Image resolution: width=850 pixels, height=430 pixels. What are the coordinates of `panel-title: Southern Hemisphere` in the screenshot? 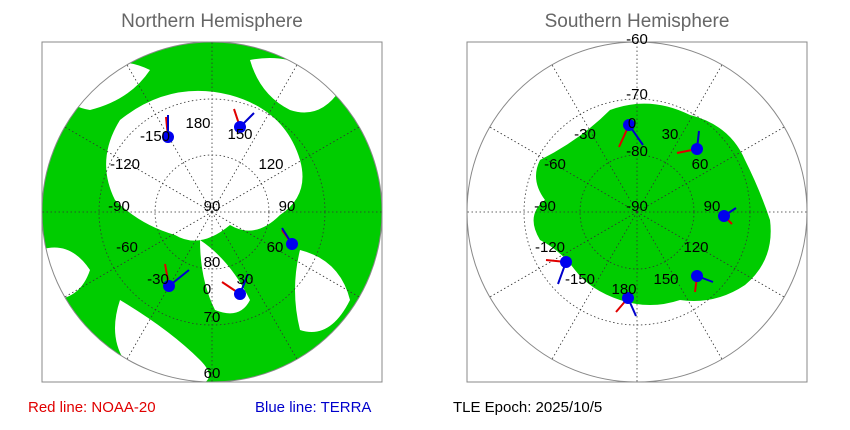 It's located at (637, 21).